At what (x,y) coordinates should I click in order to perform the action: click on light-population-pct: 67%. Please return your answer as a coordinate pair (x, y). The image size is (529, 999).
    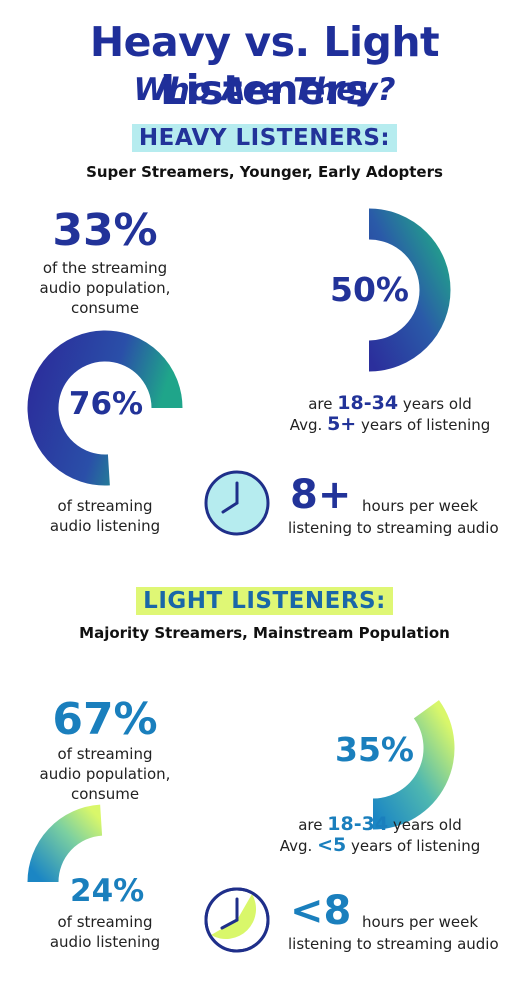
    Looking at the image, I should click on (105, 719).